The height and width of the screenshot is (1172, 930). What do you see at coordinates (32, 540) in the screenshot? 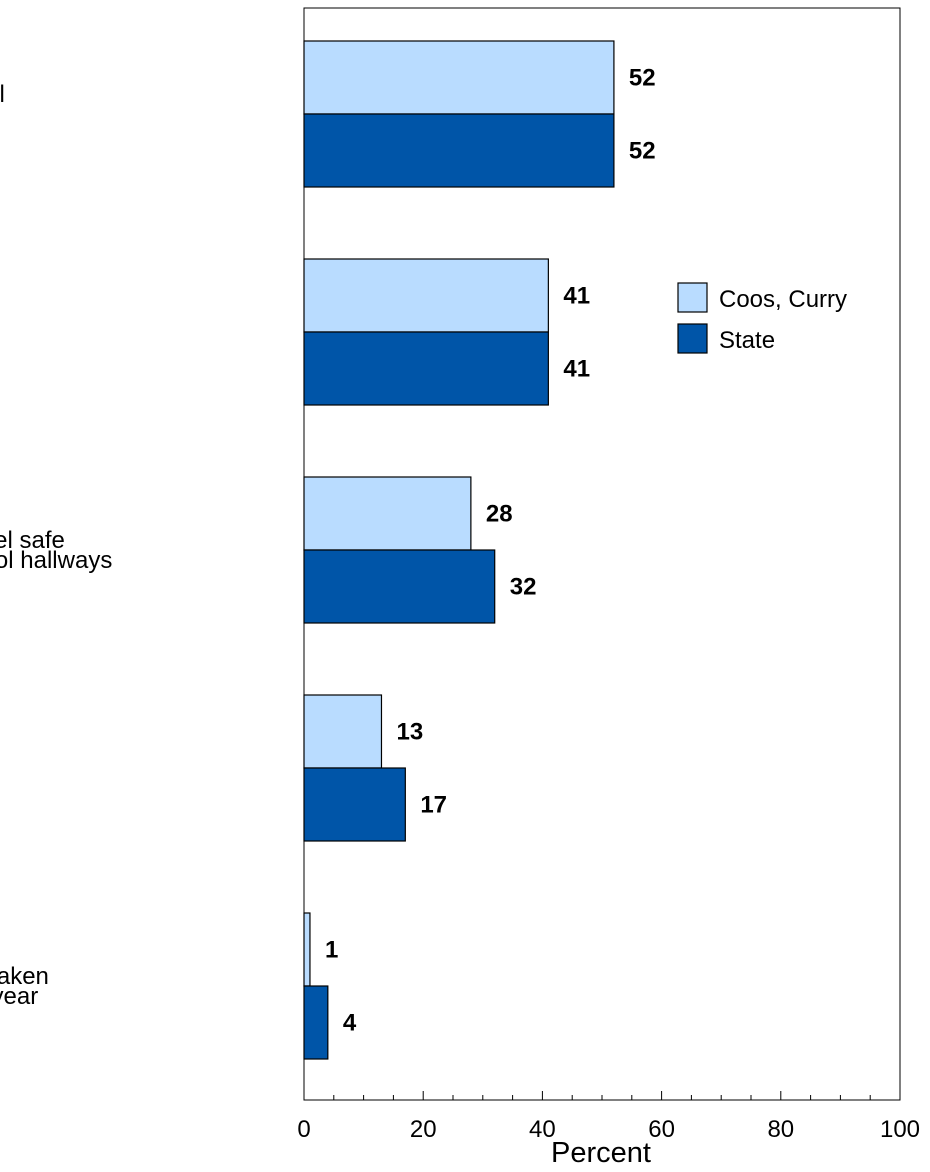
I see `category-label-line: Don't feel safe` at bounding box center [32, 540].